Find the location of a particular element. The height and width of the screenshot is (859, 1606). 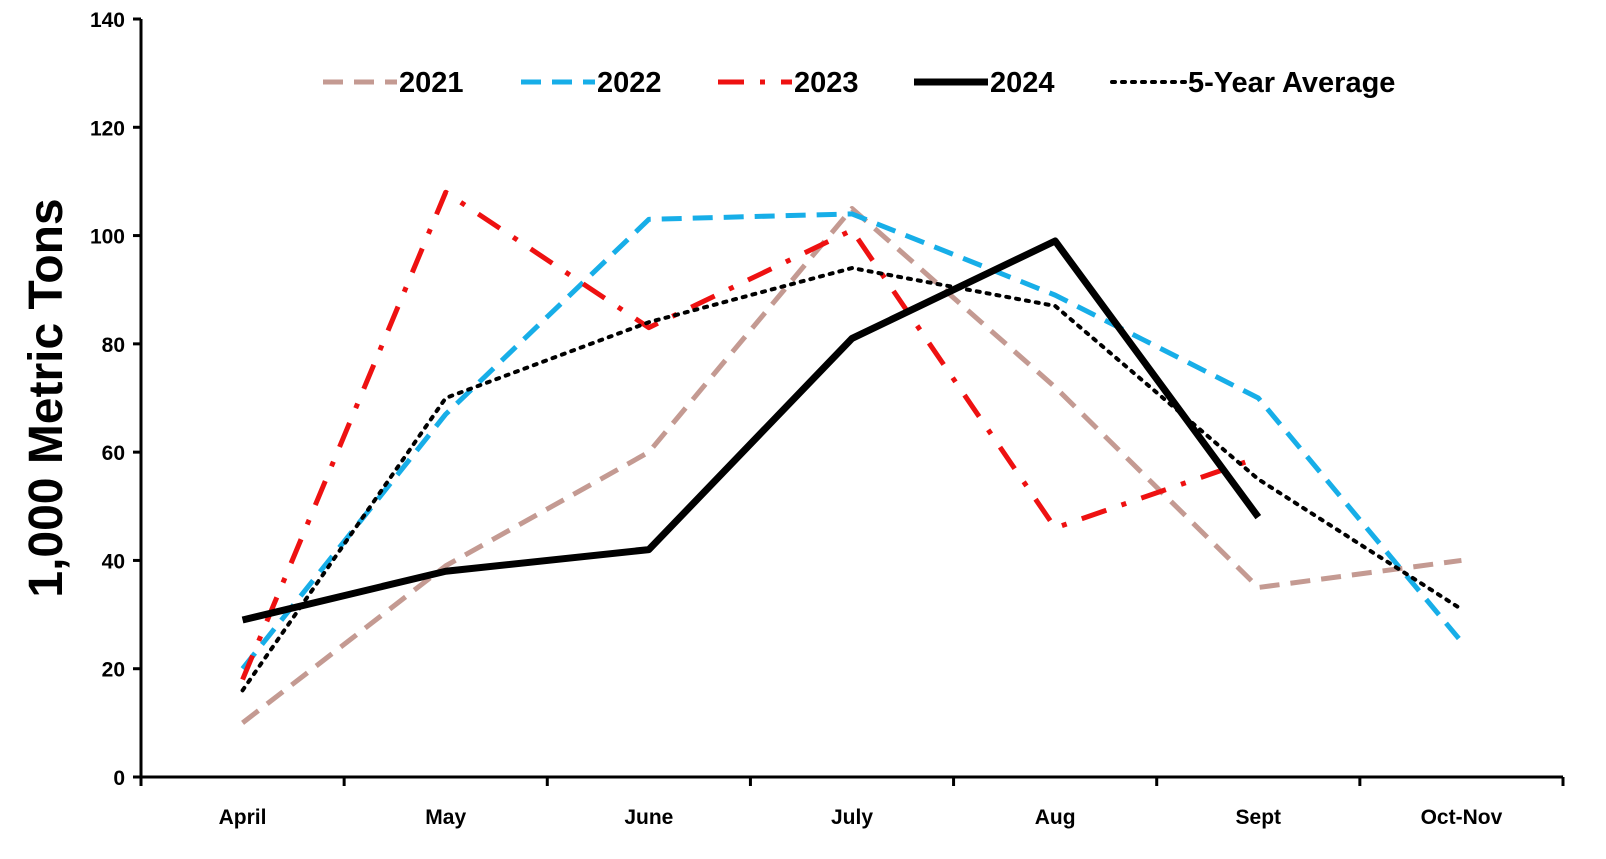

legend: 2021 2022 2023 2024 5-Year Average is located at coordinates (859, 83).